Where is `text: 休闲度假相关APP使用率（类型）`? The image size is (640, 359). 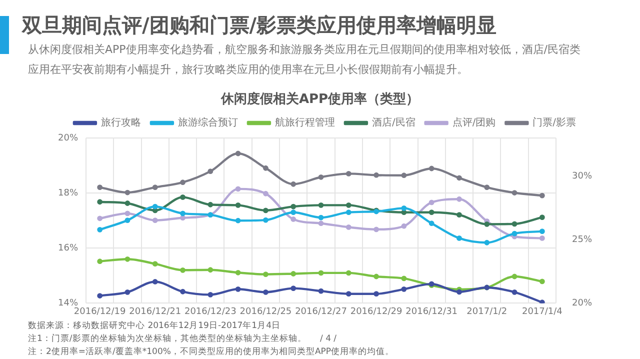 text: 休闲度假相关APP使用率（类型） is located at coordinates (320, 99).